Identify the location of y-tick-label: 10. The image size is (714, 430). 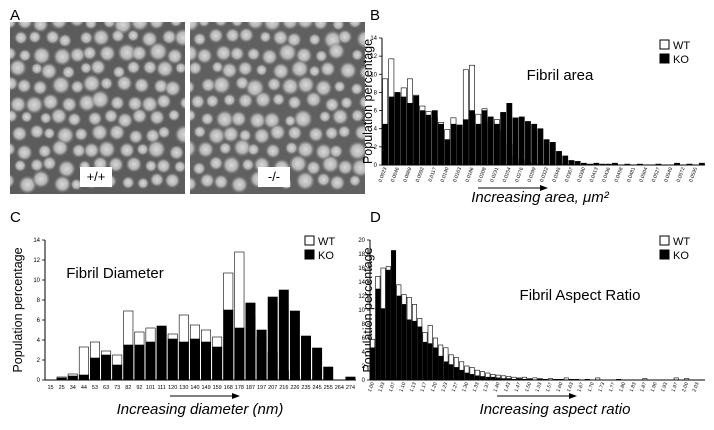
(36, 281).